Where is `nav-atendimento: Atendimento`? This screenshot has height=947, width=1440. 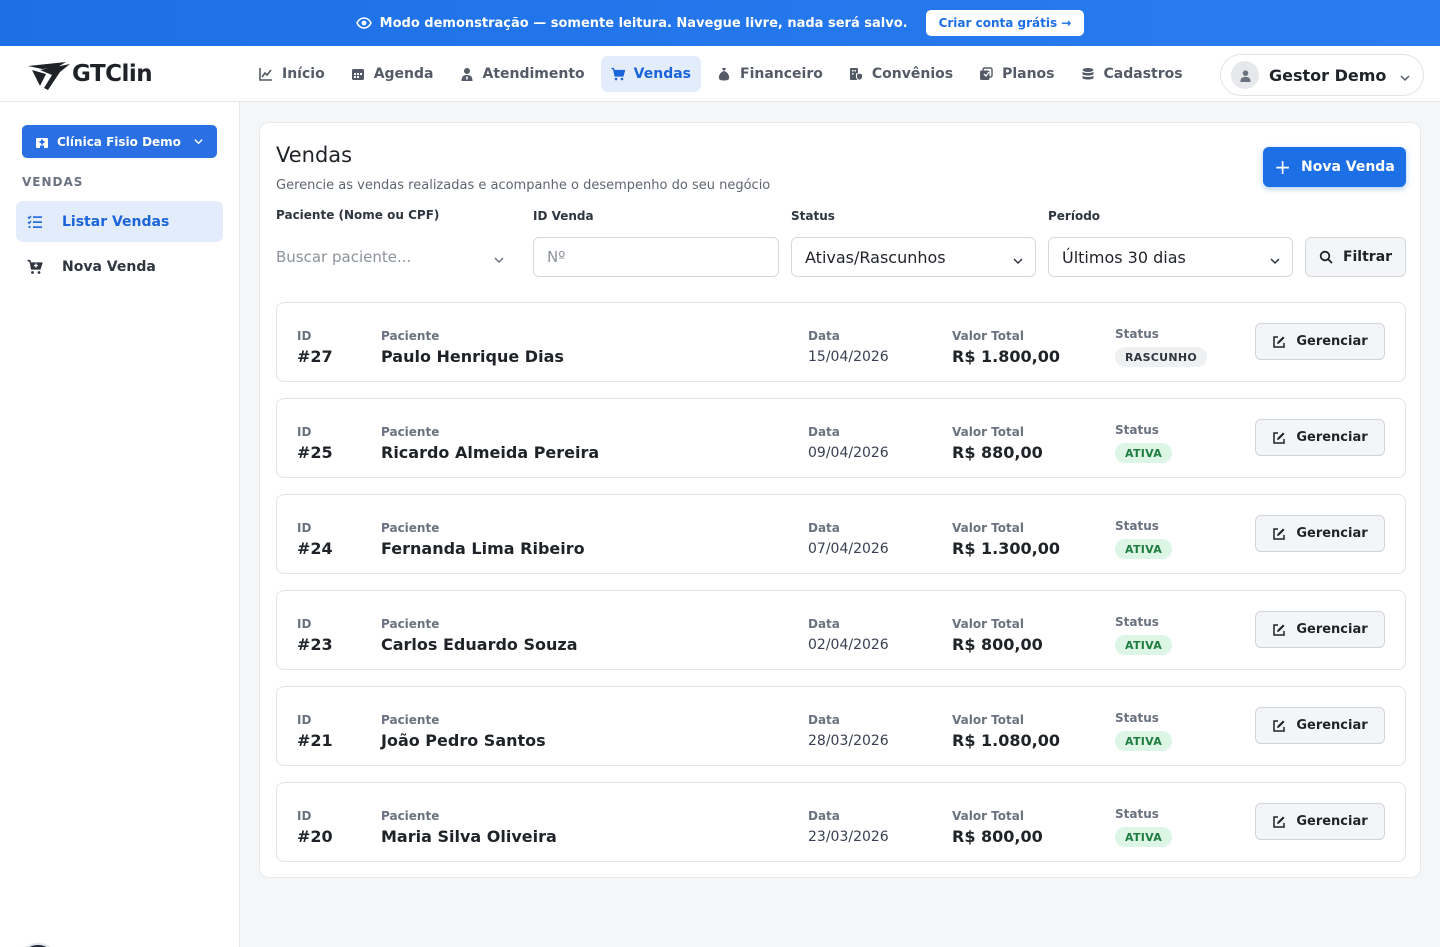
nav-atendimento: Atendimento is located at coordinates (522, 74).